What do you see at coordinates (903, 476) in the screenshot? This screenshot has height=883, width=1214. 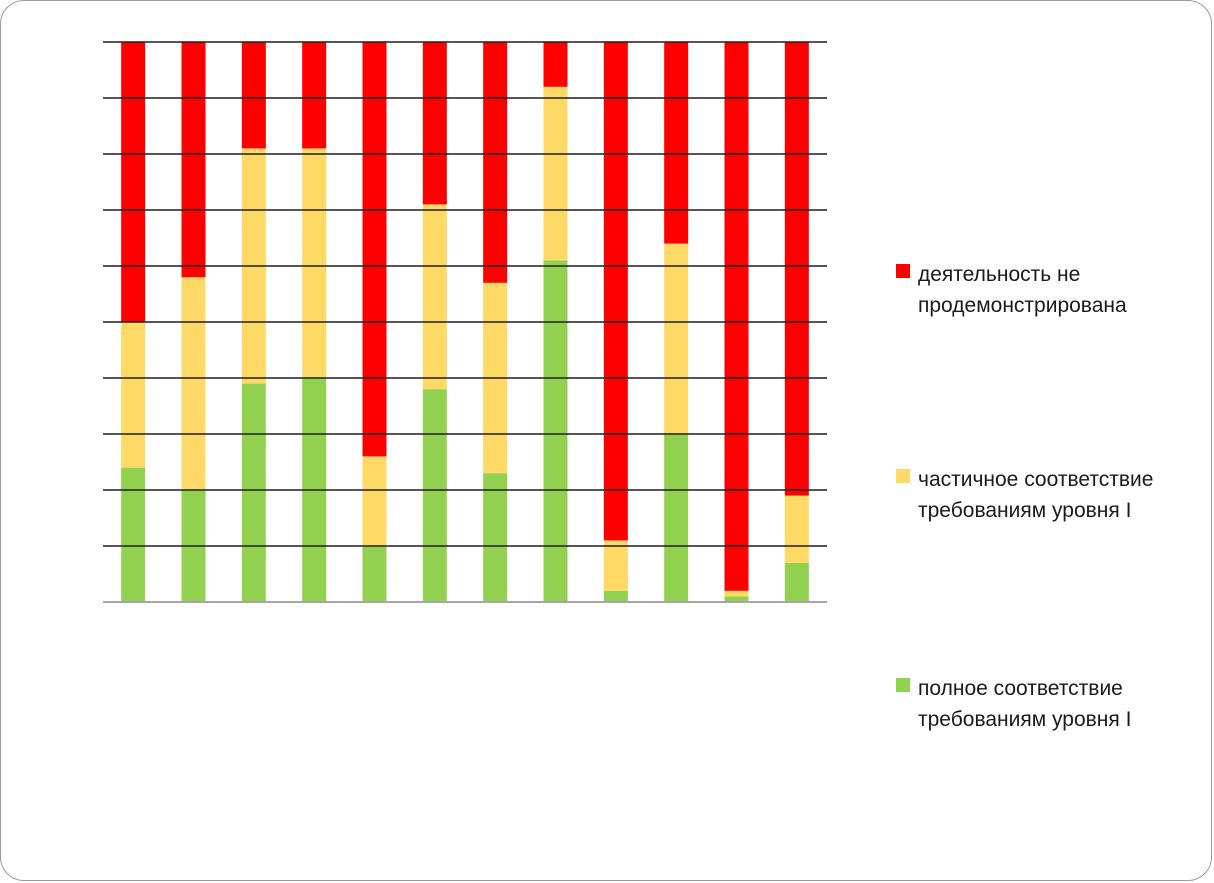 I see `legend-swatch-yellow` at bounding box center [903, 476].